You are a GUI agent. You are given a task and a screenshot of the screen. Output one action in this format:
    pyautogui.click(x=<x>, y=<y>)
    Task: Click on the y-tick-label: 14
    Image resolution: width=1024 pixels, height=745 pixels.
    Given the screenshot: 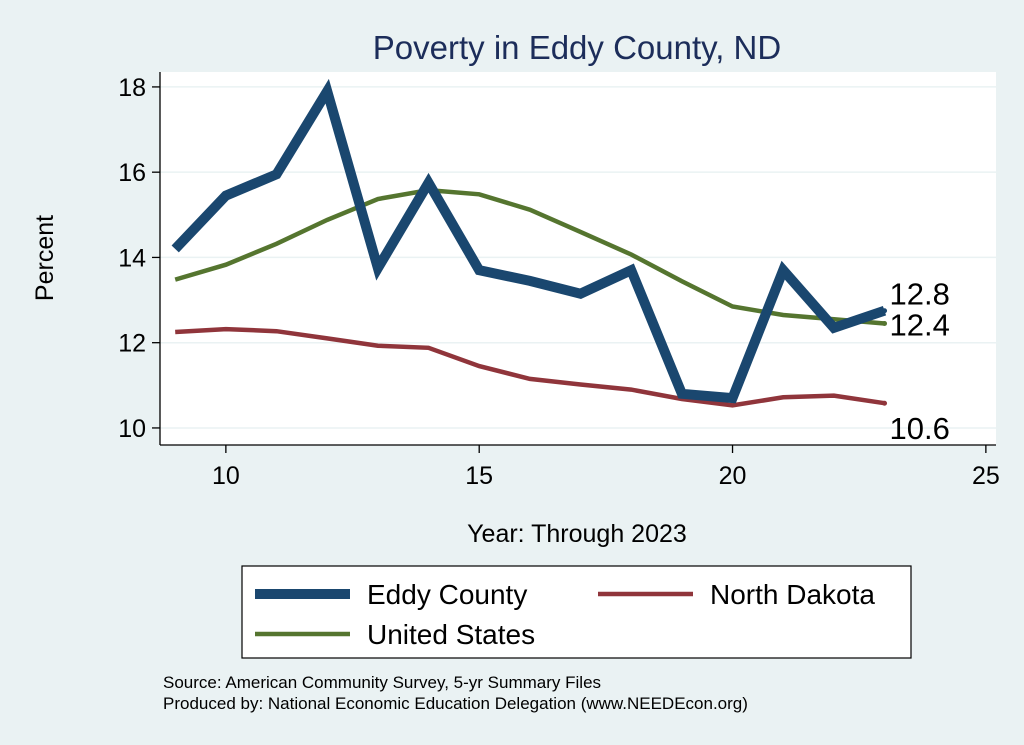 What is the action you would take?
    pyautogui.click(x=132, y=258)
    